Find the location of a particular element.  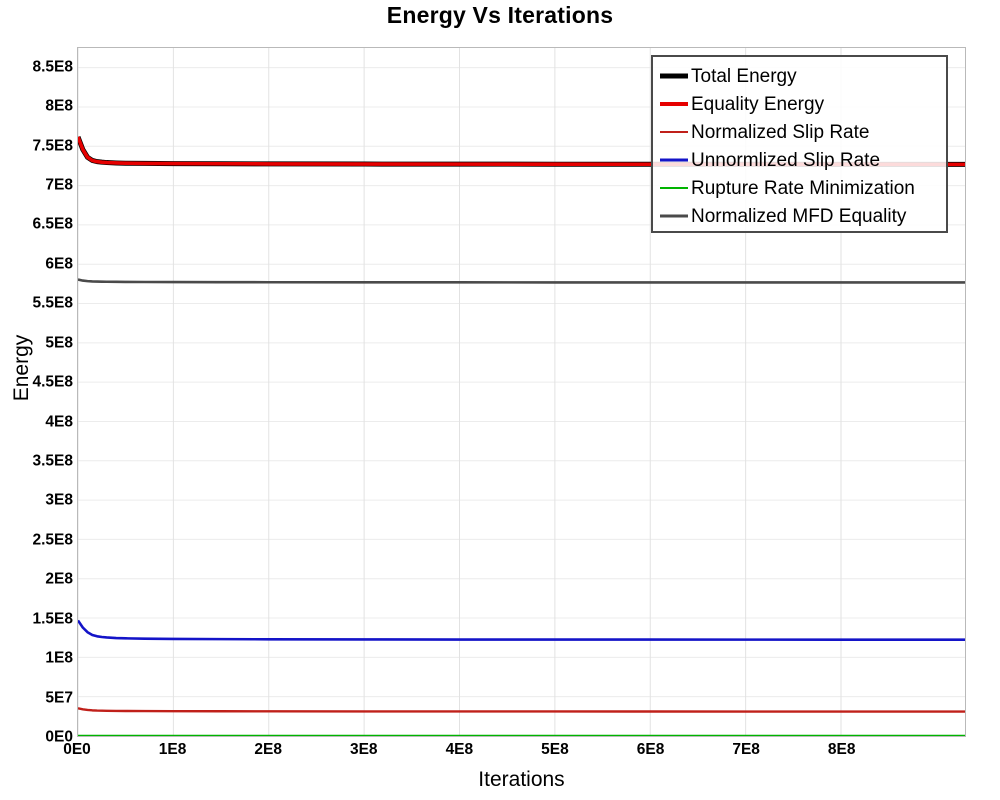

y-axis-tick-label: 1E8 is located at coordinates (59, 658).